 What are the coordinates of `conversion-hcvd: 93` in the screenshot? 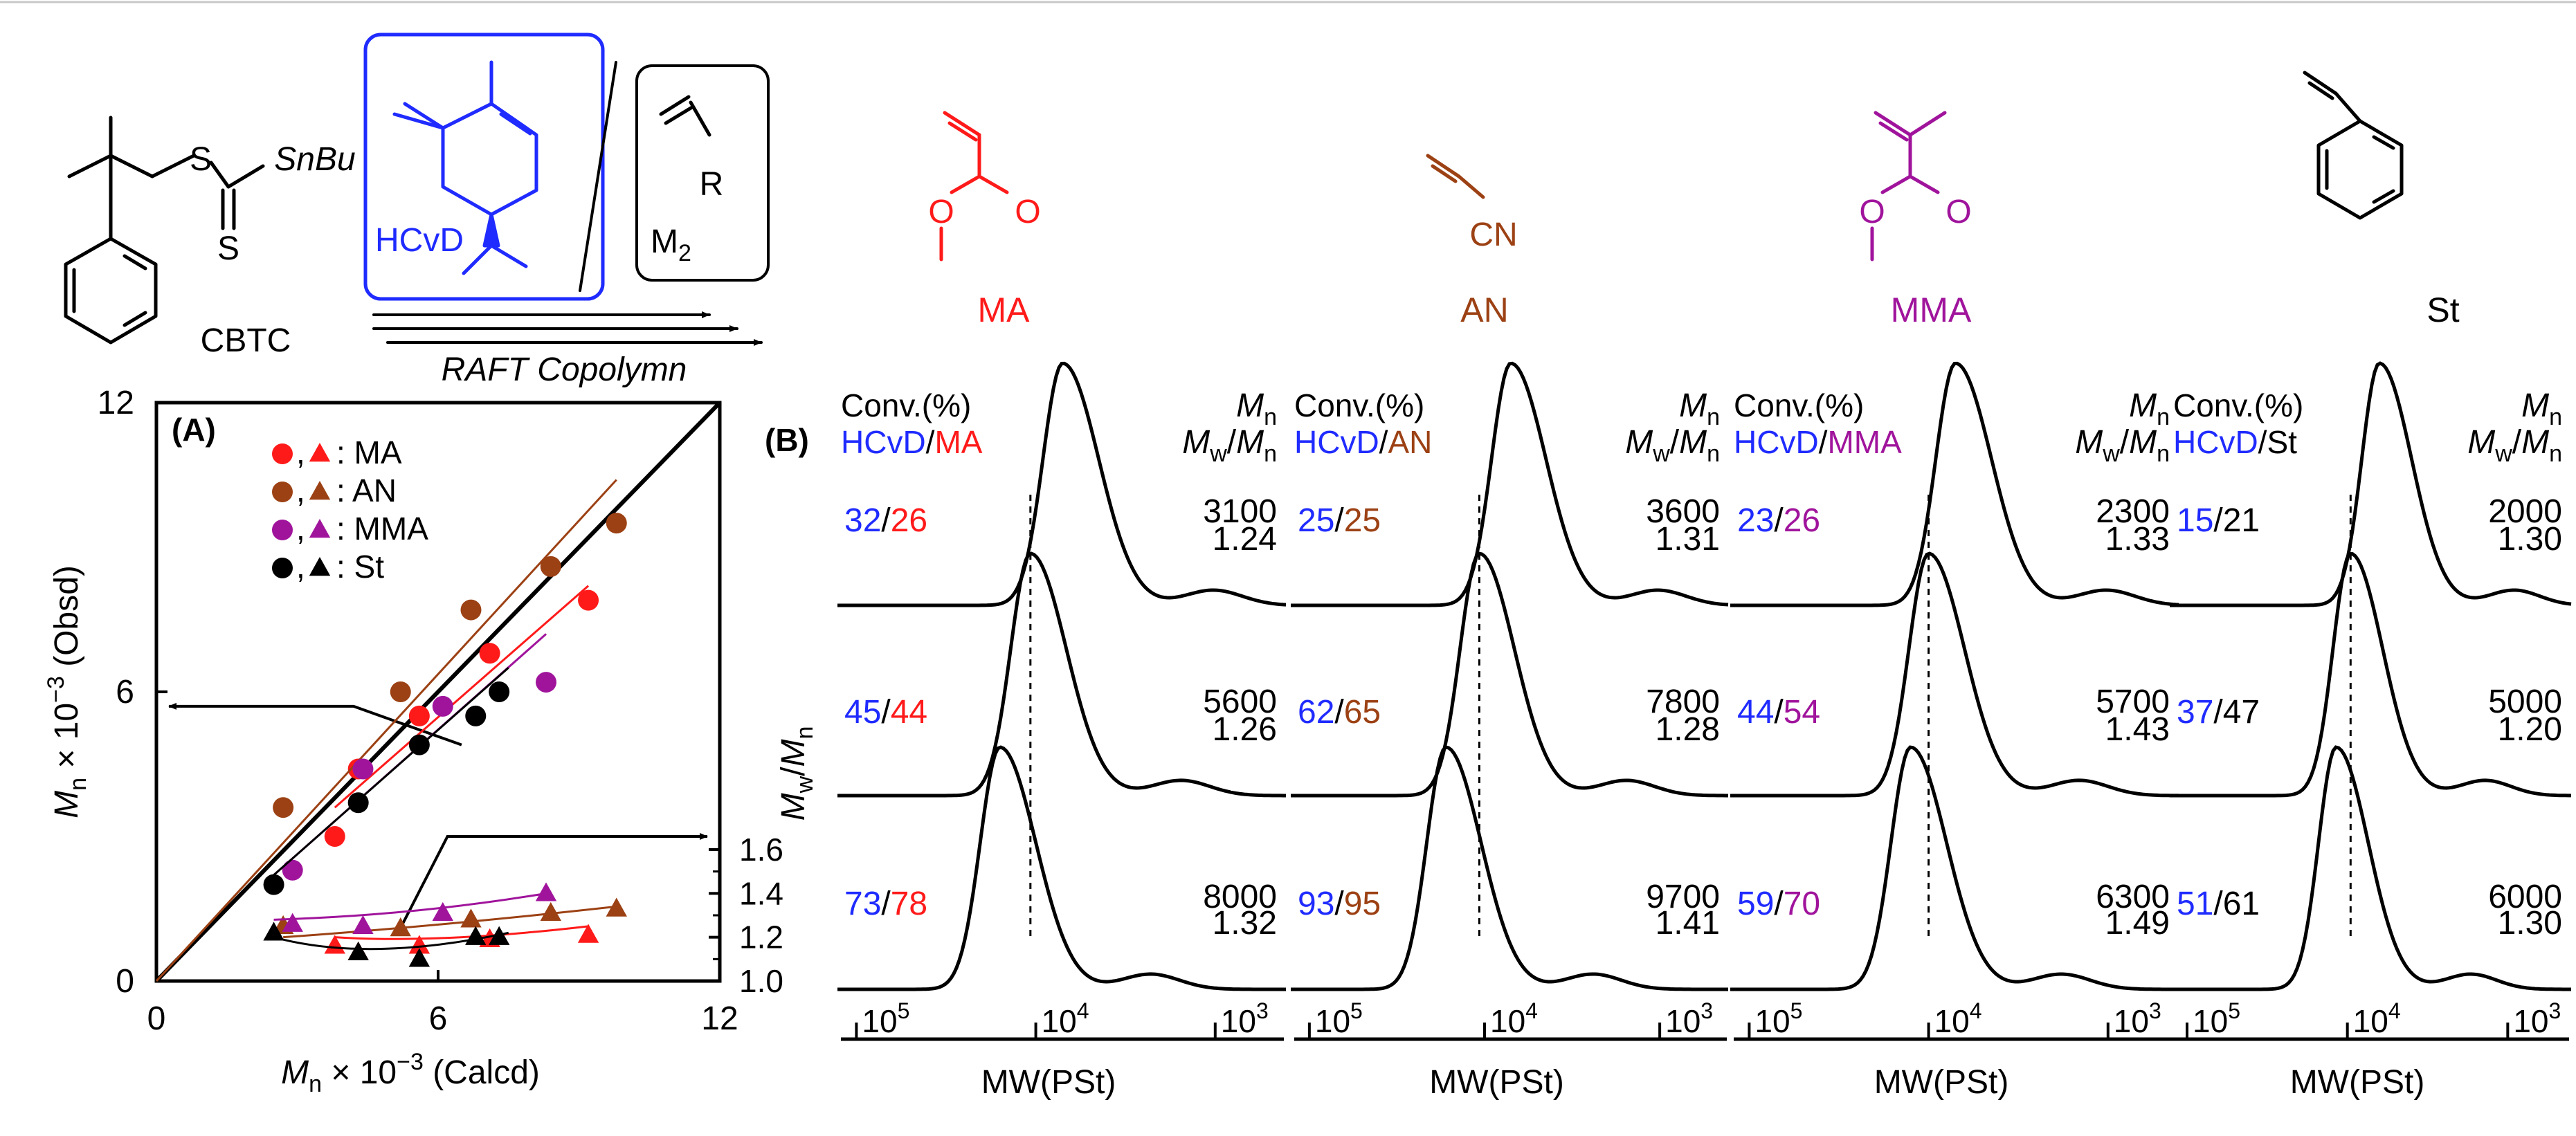 It's located at (1316, 904).